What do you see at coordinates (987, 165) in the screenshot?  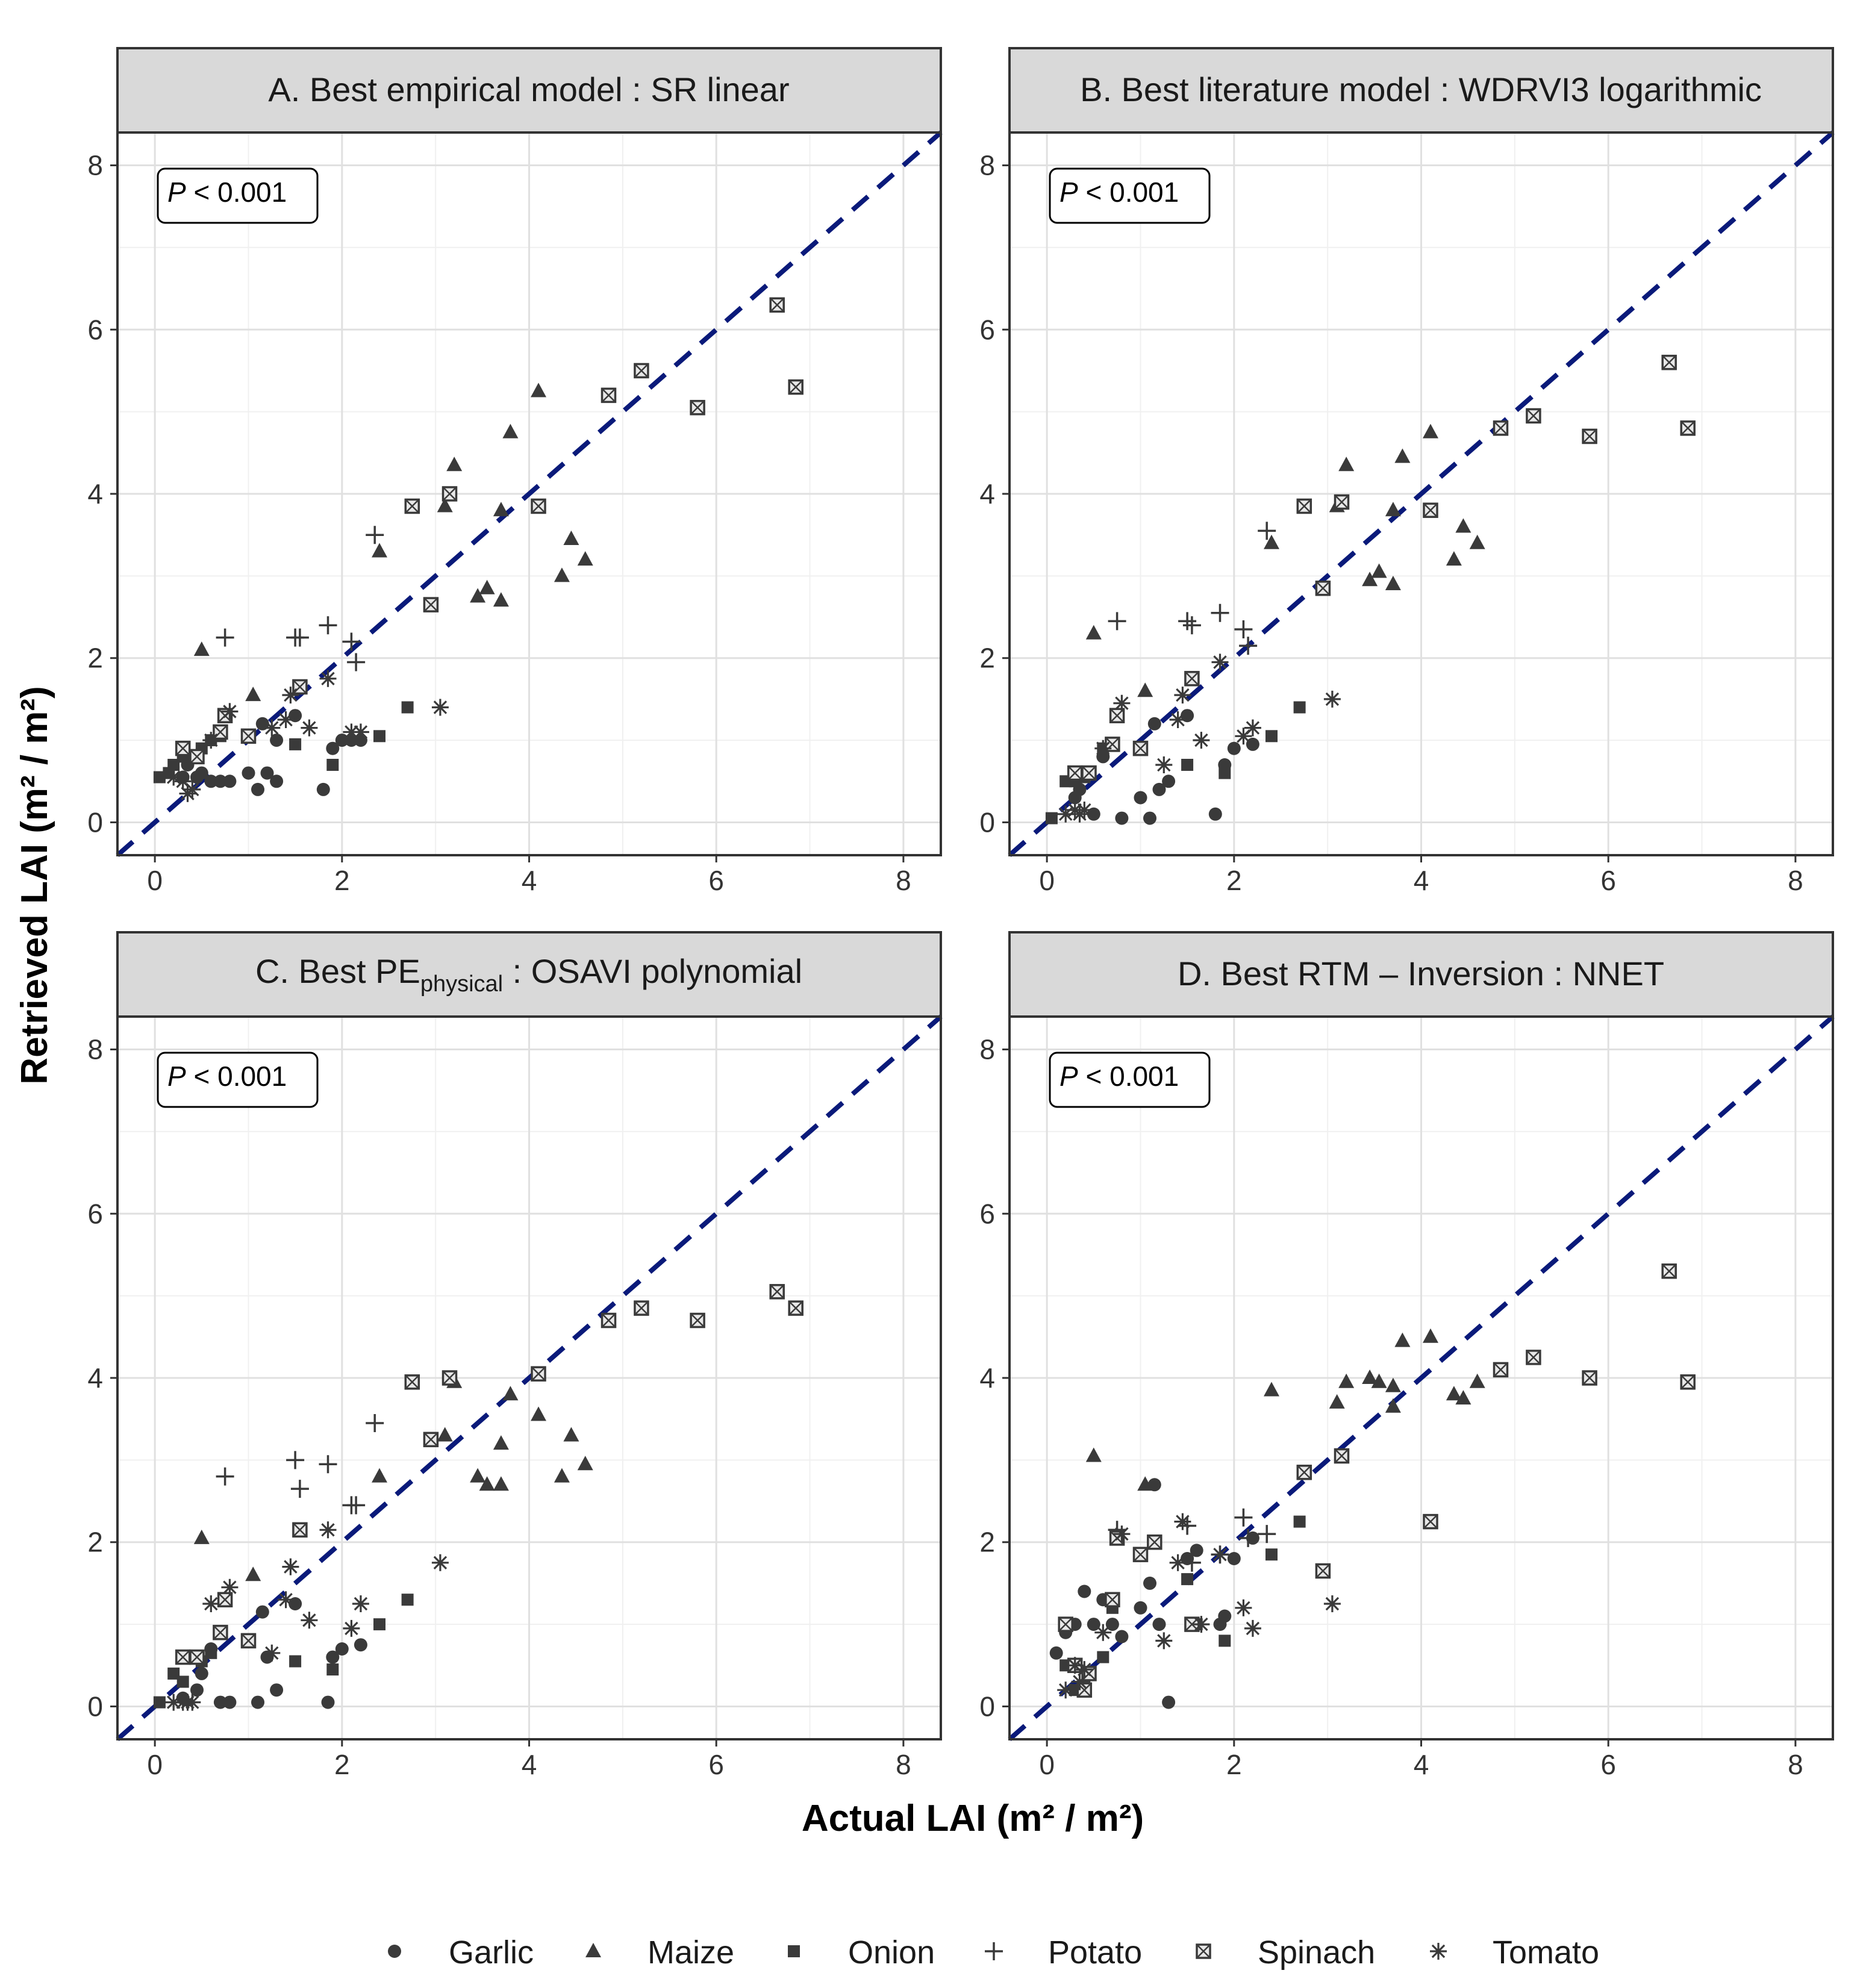 I see `panel-b-y-tick-label: 8` at bounding box center [987, 165].